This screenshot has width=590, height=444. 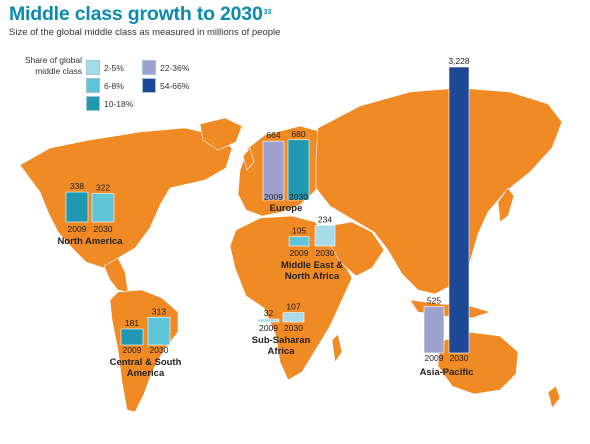 I want to click on legend-item: 2-5%, so click(x=105, y=67).